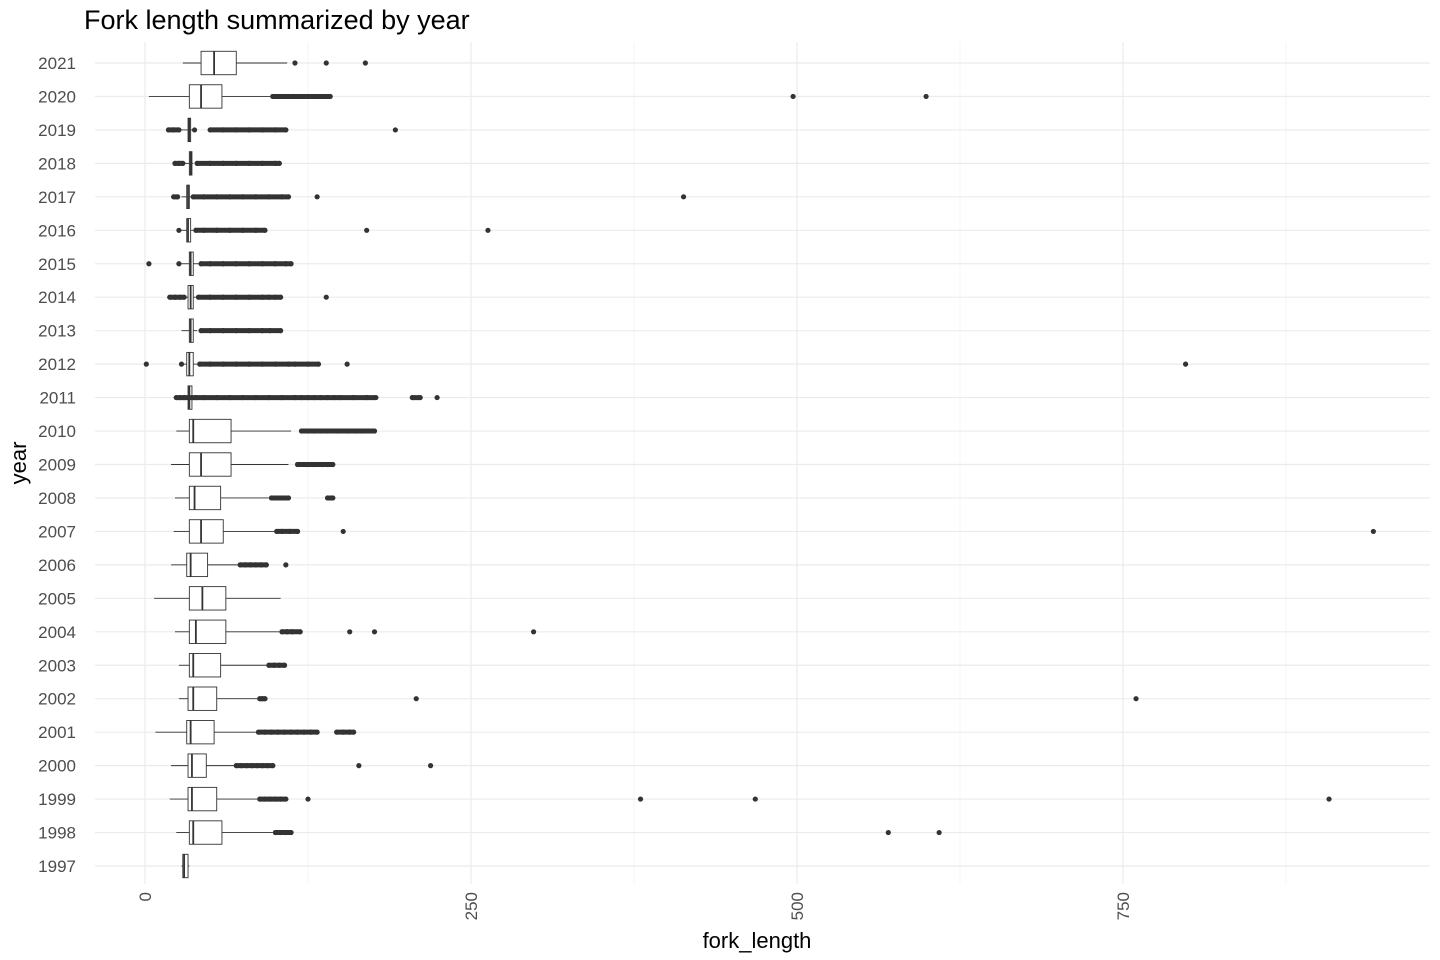 The height and width of the screenshot is (960, 1440). What do you see at coordinates (355, 631) in the screenshot?
I see `box-2004` at bounding box center [355, 631].